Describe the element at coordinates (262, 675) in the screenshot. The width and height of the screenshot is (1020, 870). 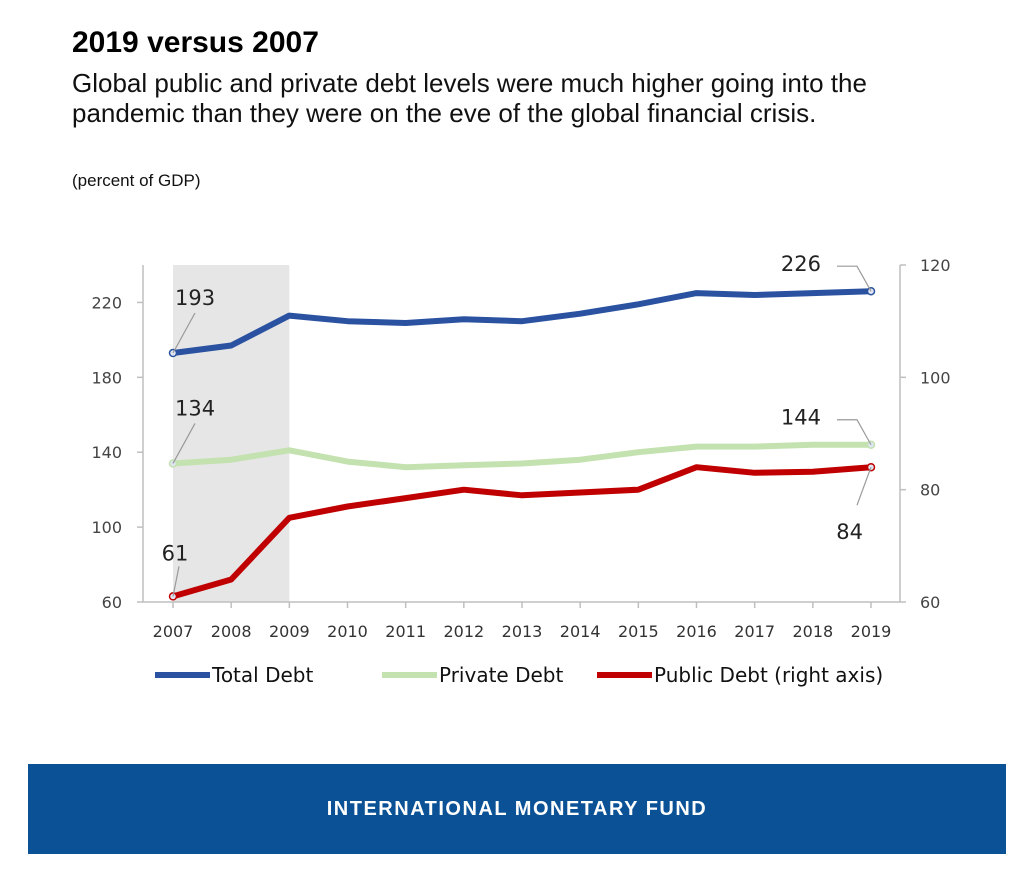
I see `total-debt-legend-label: Total Debt` at that location.